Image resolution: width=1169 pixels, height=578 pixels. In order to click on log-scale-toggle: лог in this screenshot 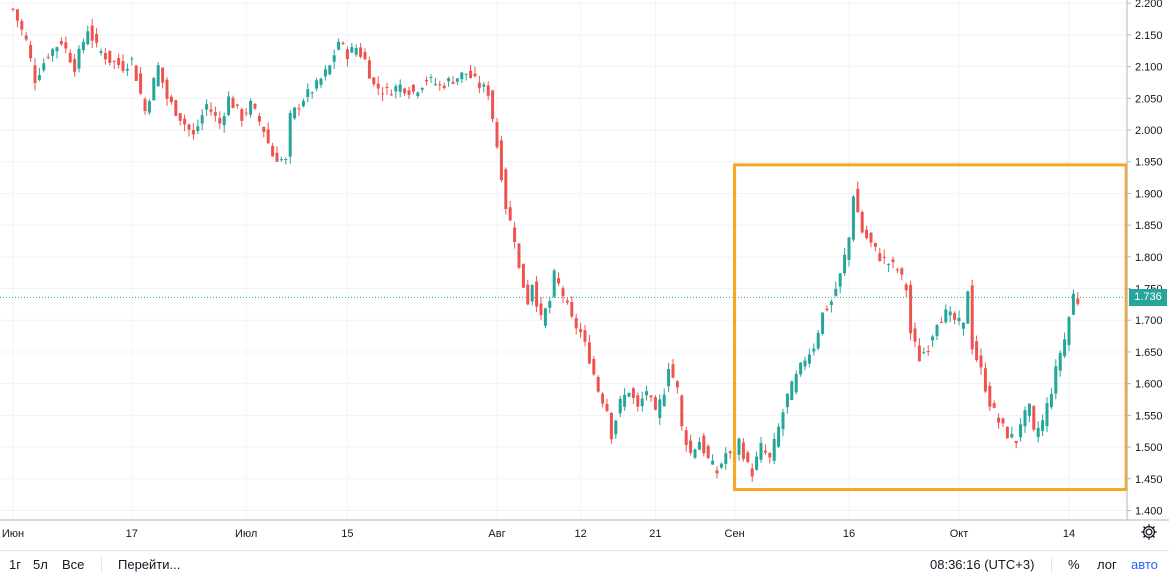, I will do `click(1107, 564)`.